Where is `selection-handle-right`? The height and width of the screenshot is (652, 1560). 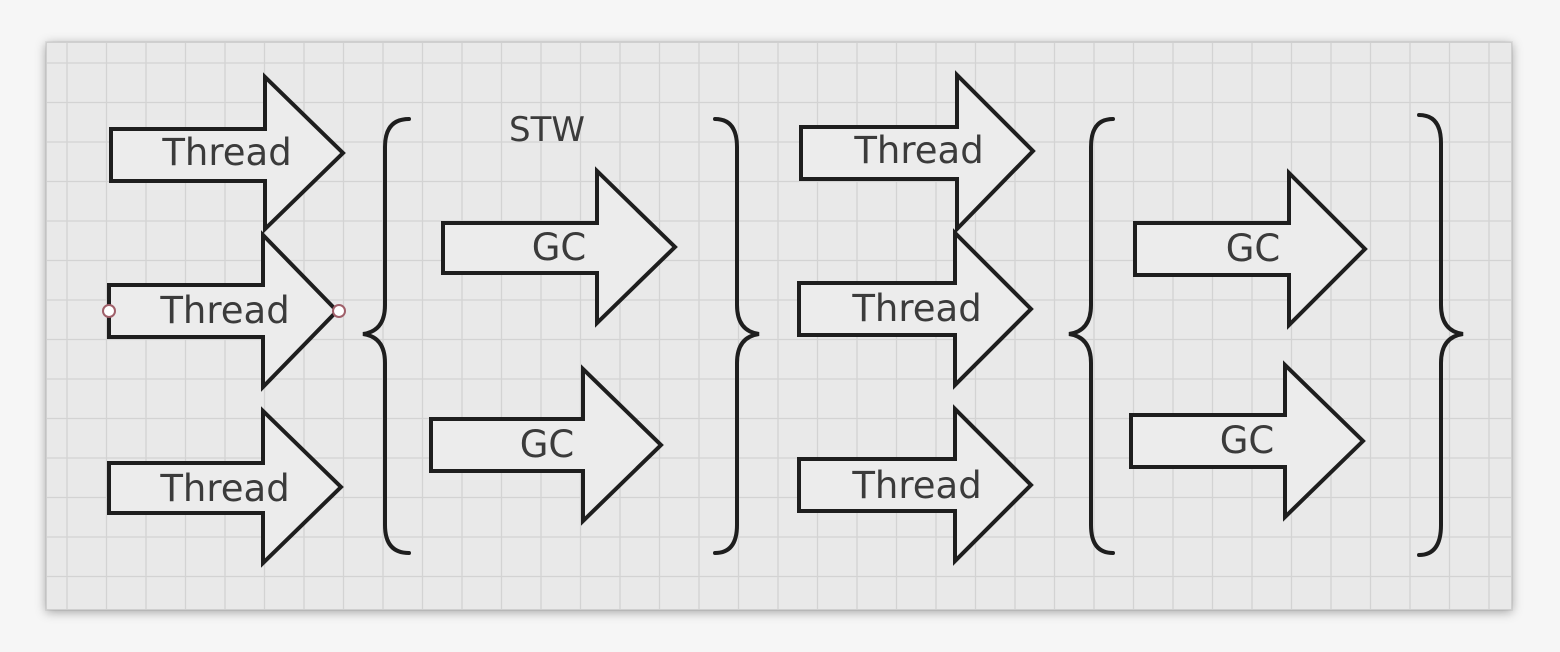
selection-handle-right is located at coordinates (339, 311).